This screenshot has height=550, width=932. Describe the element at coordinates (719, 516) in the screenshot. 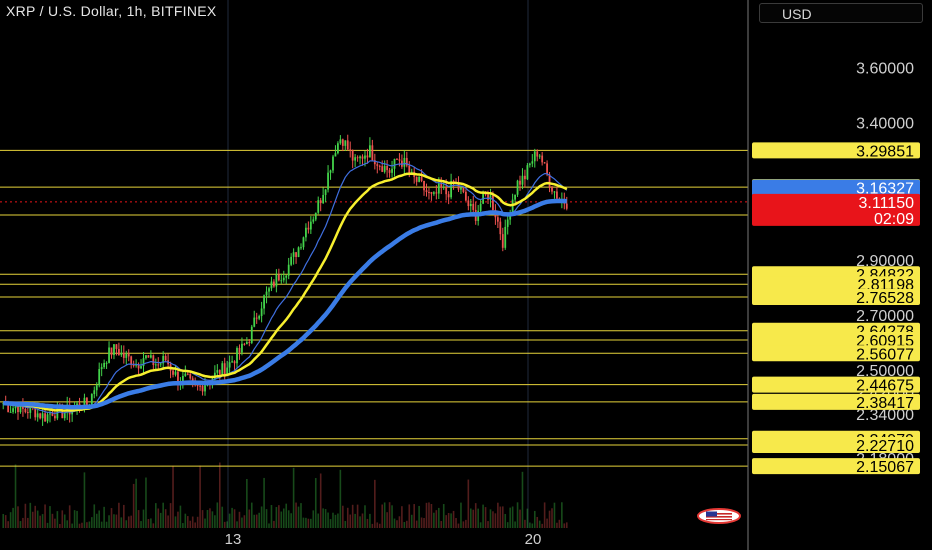

I see `flag-icon` at that location.